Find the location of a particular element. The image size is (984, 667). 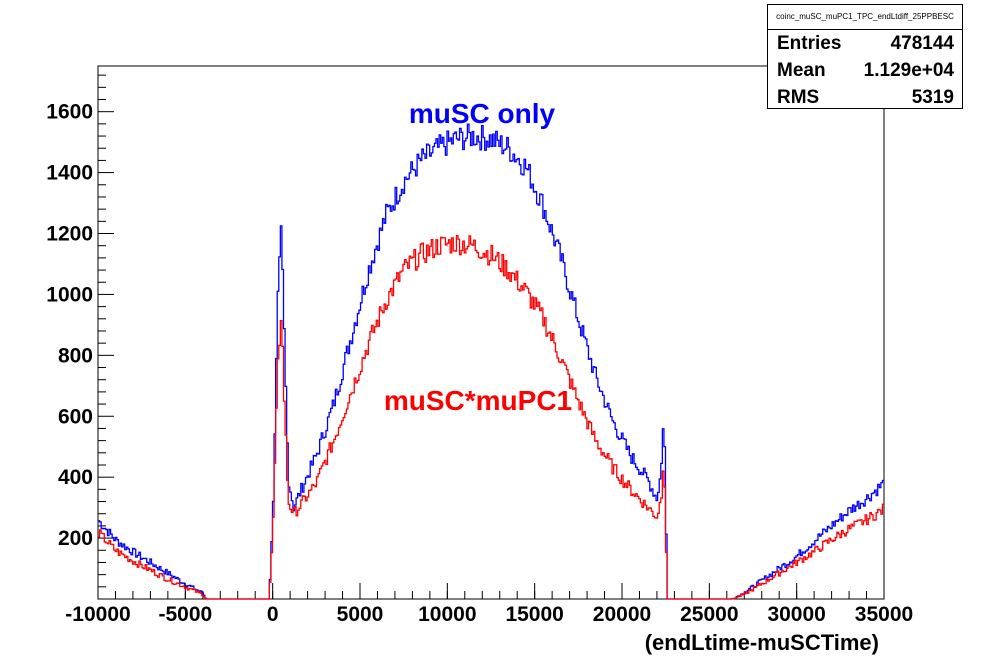

x-tick-label: 5000 is located at coordinates (360, 614).